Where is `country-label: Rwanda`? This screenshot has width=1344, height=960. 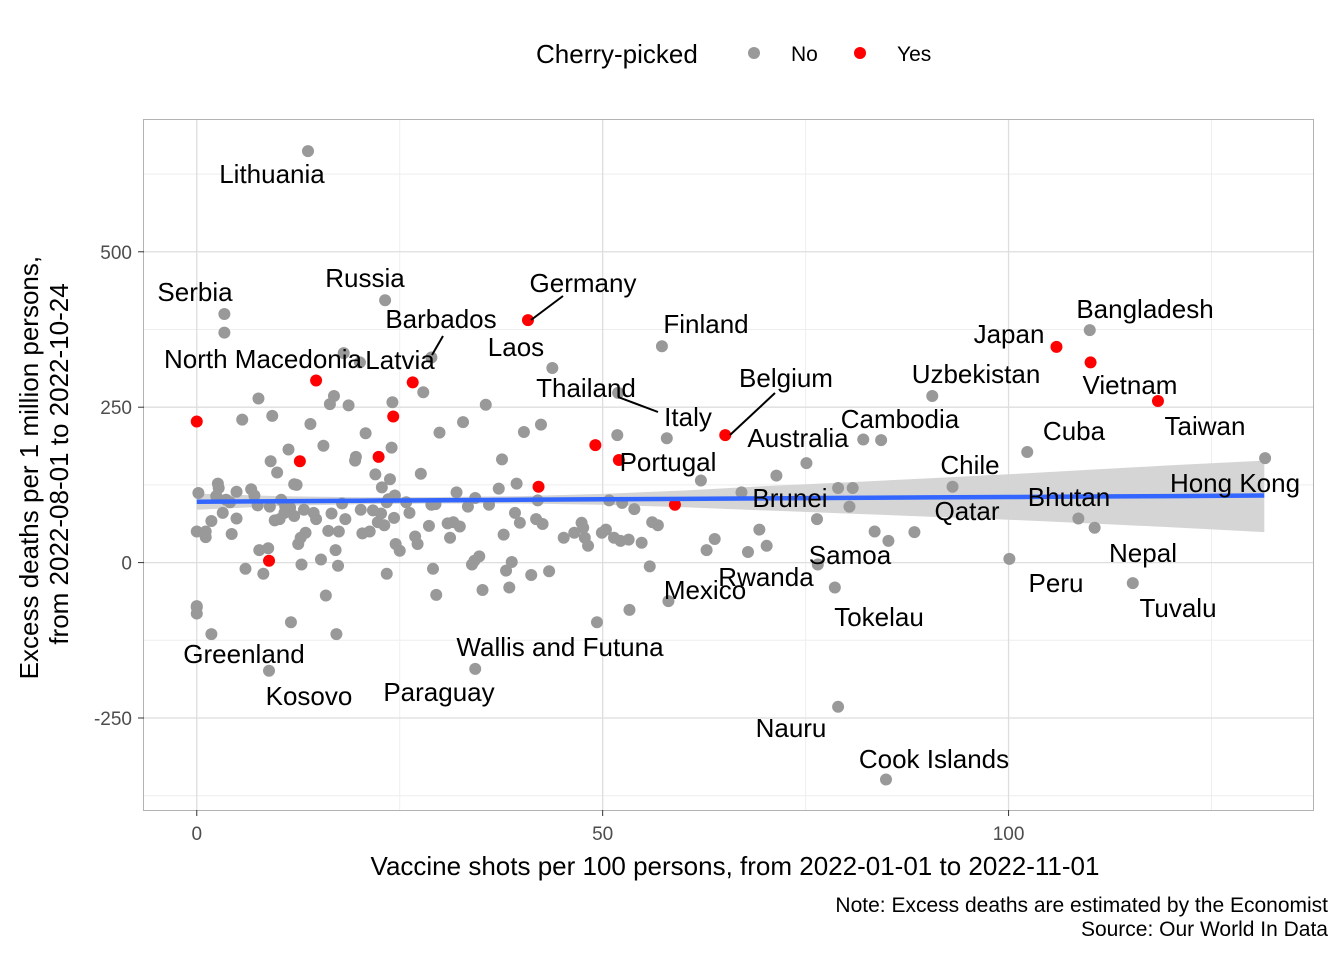
country-label: Rwanda is located at coordinates (766, 577).